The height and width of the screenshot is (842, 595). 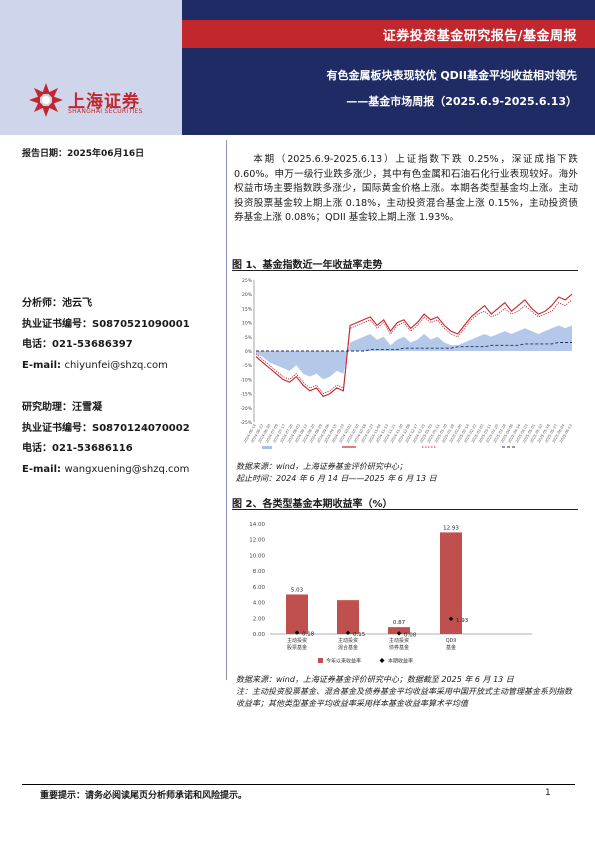 What do you see at coordinates (141, 324) in the screenshot?
I see `analyst-cert: S0870521090001` at bounding box center [141, 324].